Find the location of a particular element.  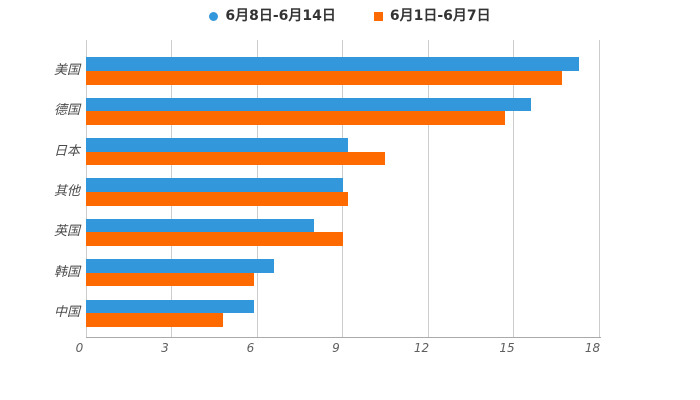

x-tick-label-6: 6 is located at coordinates (250, 348).